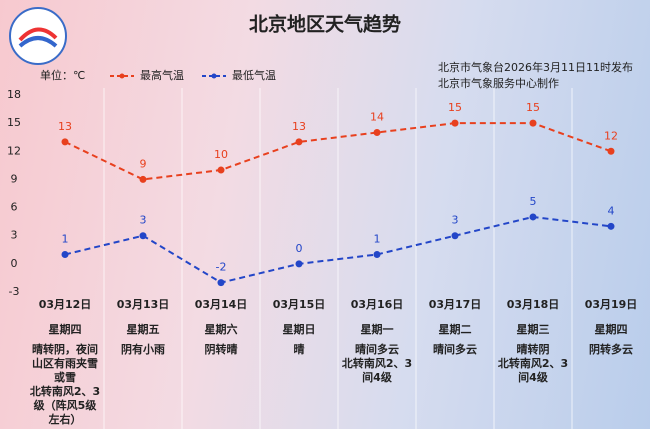  What do you see at coordinates (299, 248) in the screenshot?
I see `data-label: 0` at bounding box center [299, 248].